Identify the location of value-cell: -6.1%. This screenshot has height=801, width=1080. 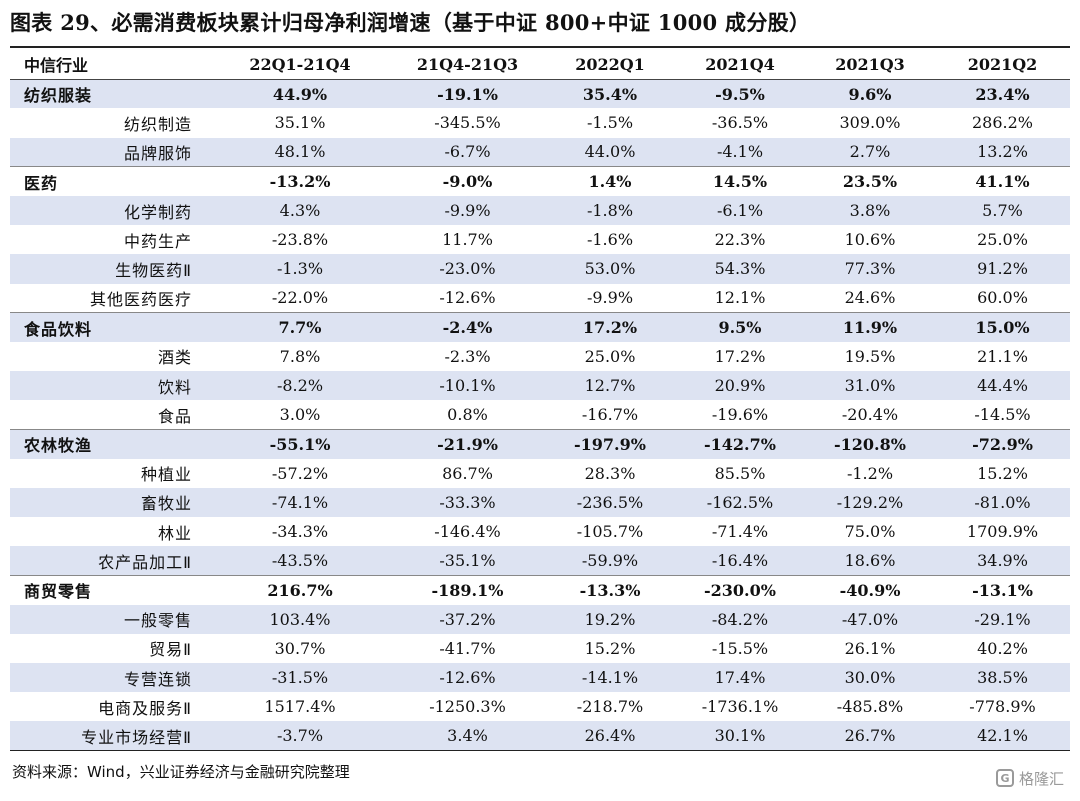
(740, 210).